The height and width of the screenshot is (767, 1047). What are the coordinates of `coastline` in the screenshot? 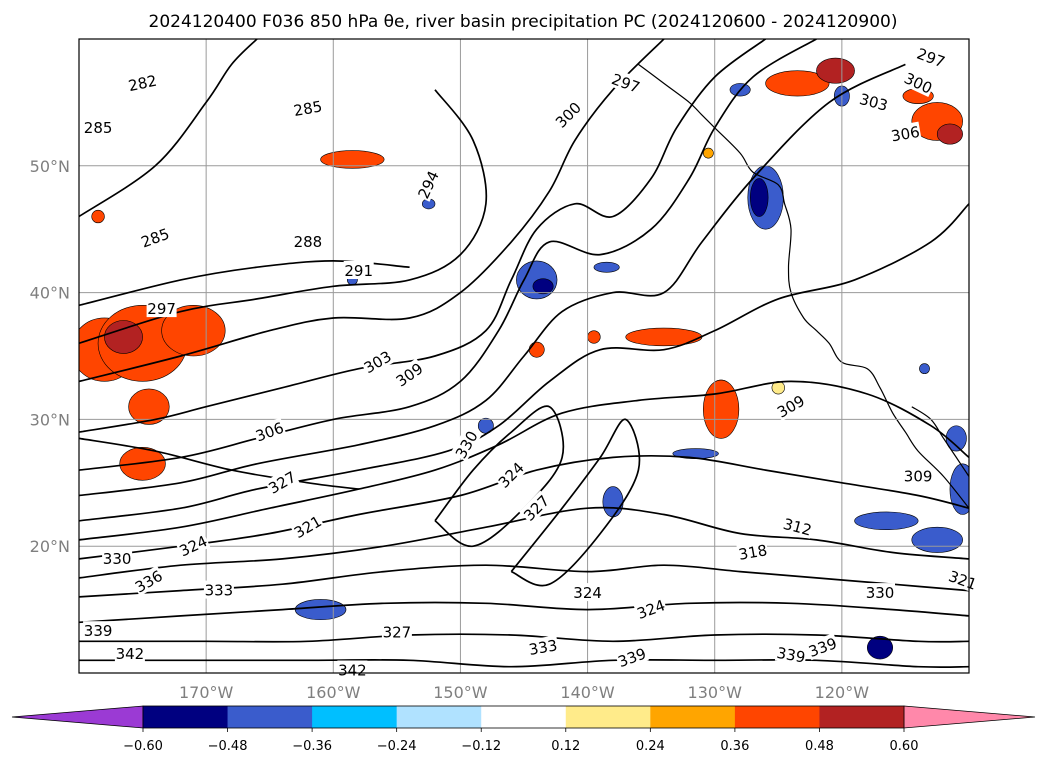 It's located at (940, 441).